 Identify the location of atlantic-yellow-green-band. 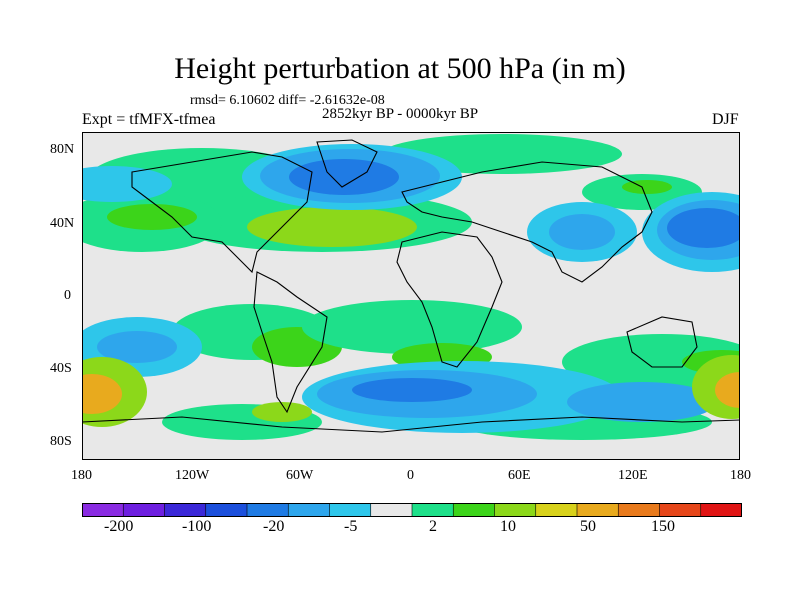
(332, 227).